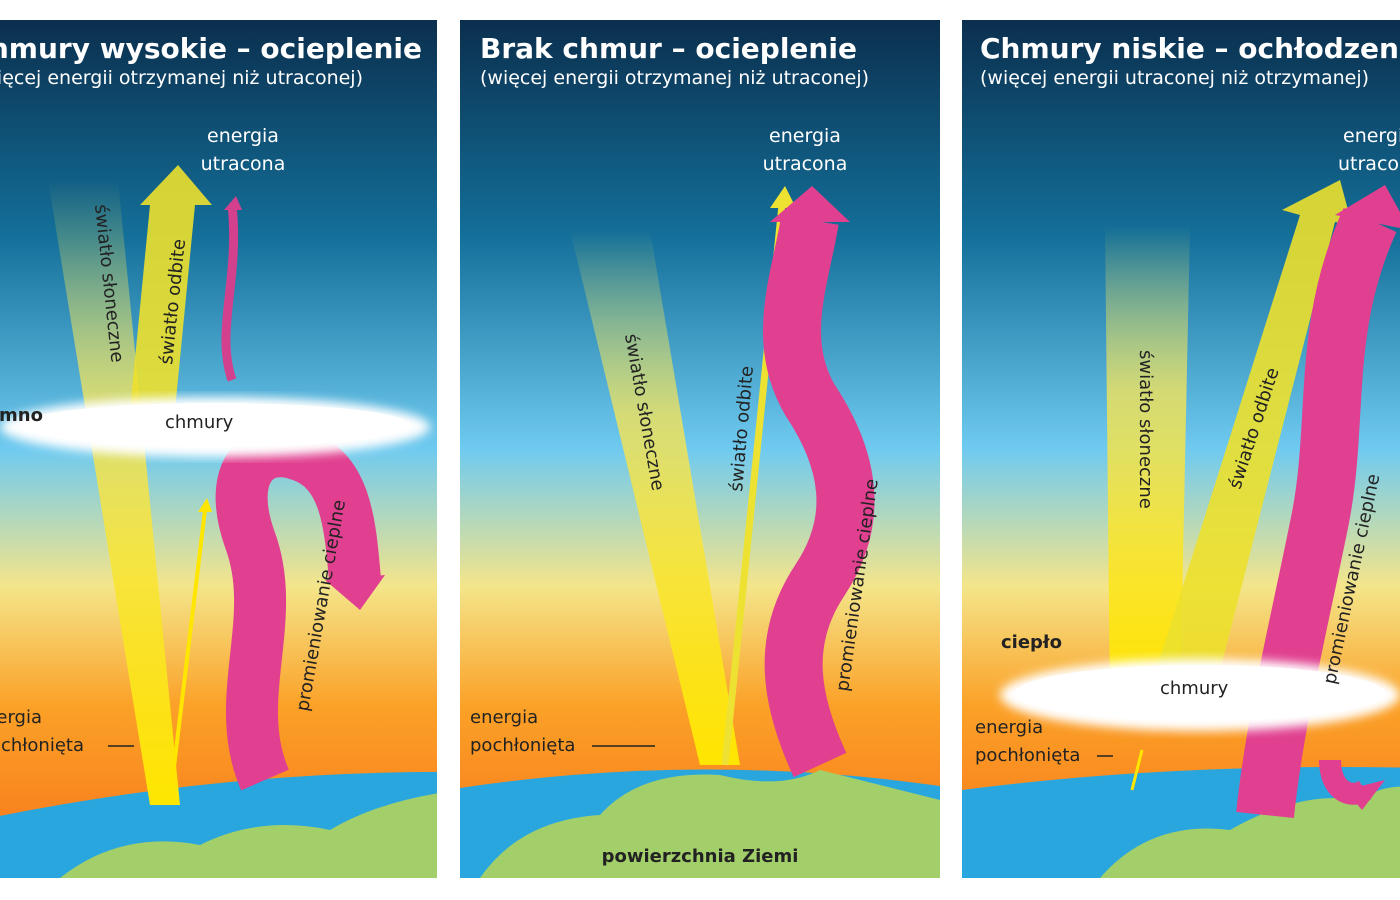  I want to click on title: Brak chmur – ocieplenie, so click(668, 48).